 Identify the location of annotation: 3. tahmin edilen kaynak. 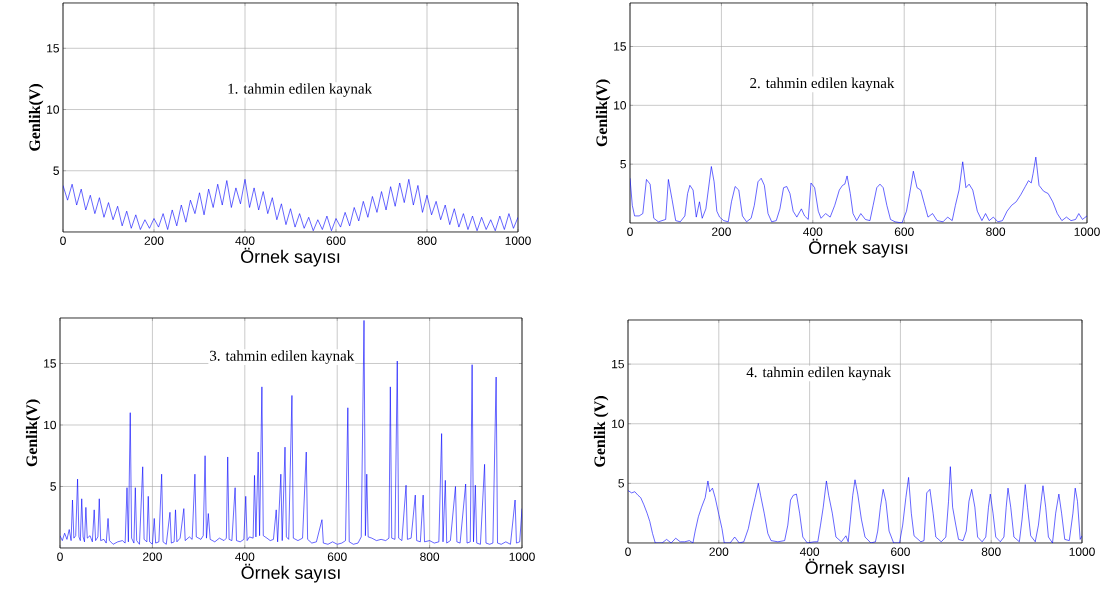
(282, 357).